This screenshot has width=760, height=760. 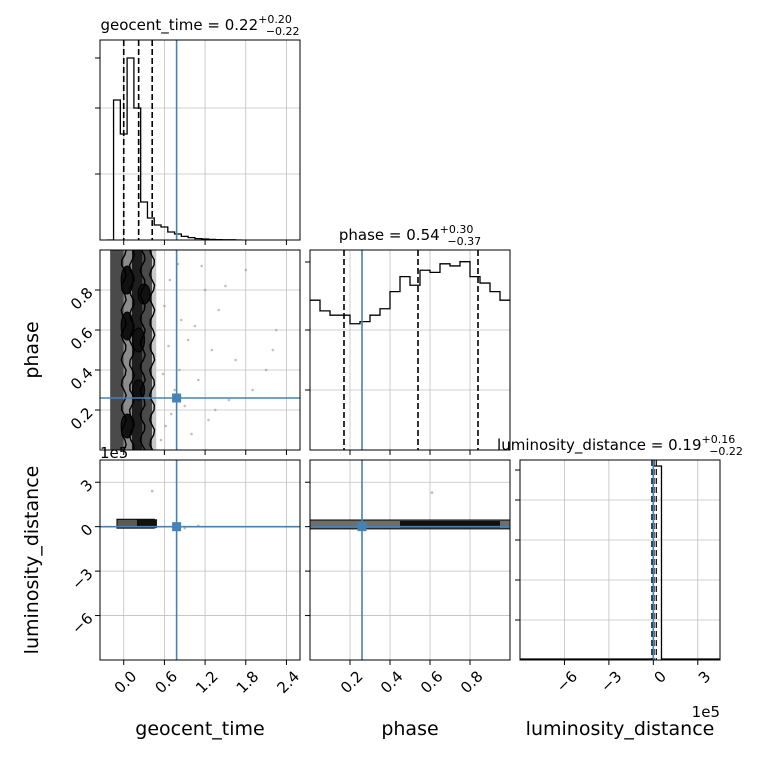 I want to click on geocent-time-histogram-clip, so click(x=174, y=140).